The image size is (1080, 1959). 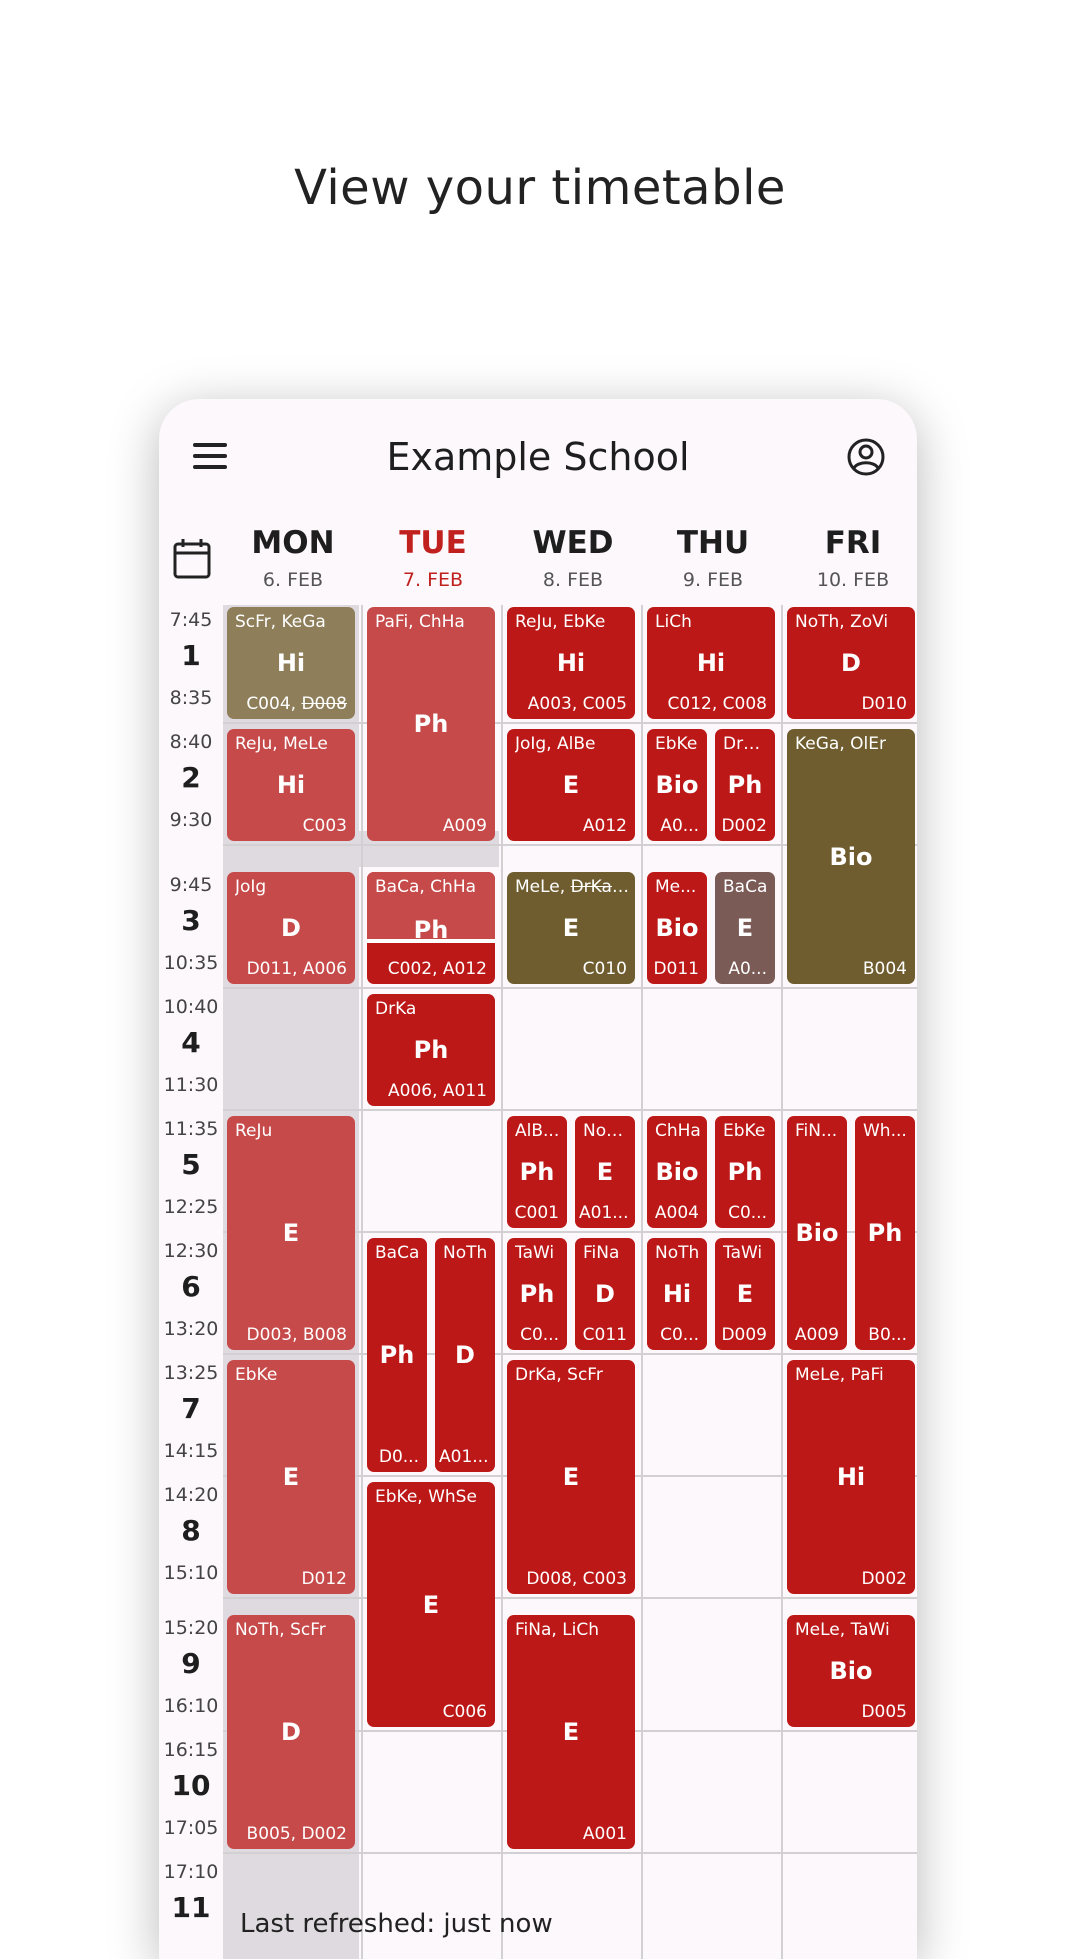 I want to click on lesson-card: DrKa Ph A006, A011, so click(x=431, y=1050).